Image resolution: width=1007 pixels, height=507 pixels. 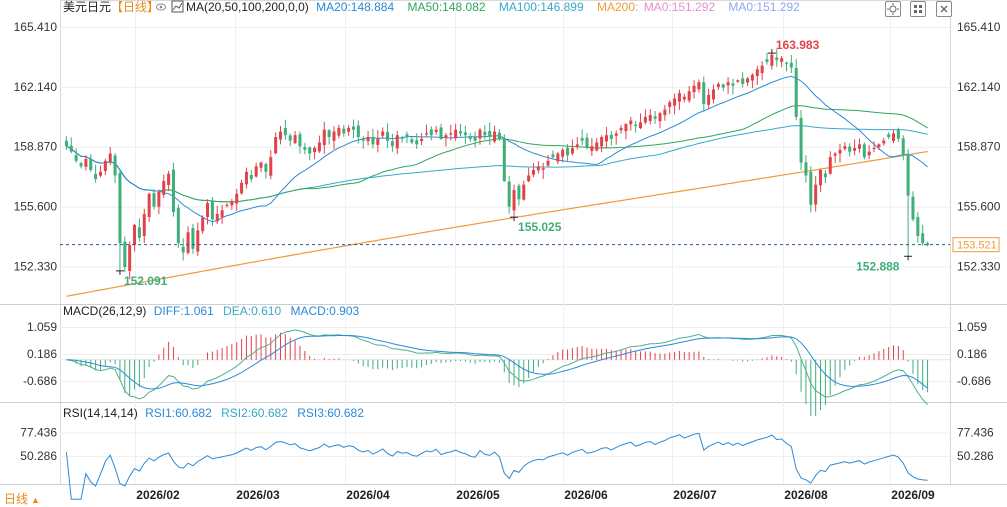 I want to click on eye-icon, so click(x=161, y=7).